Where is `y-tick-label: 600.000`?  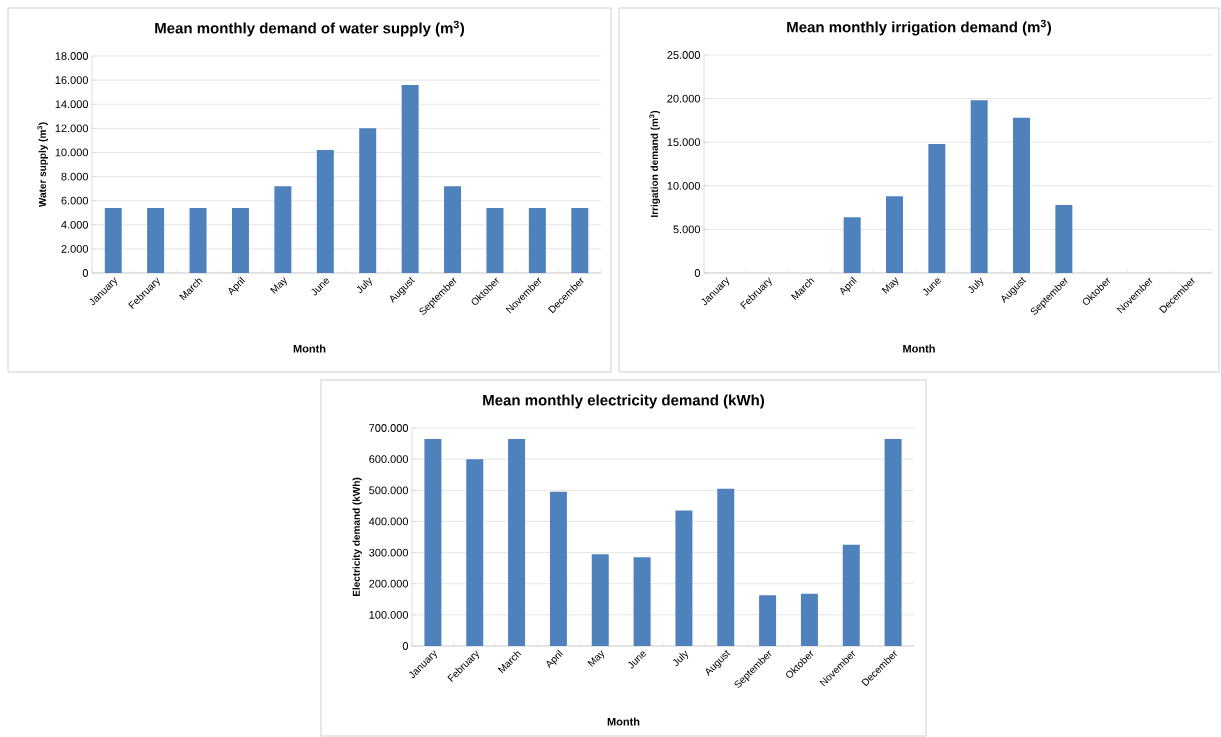 y-tick-label: 600.000 is located at coordinates (389, 459).